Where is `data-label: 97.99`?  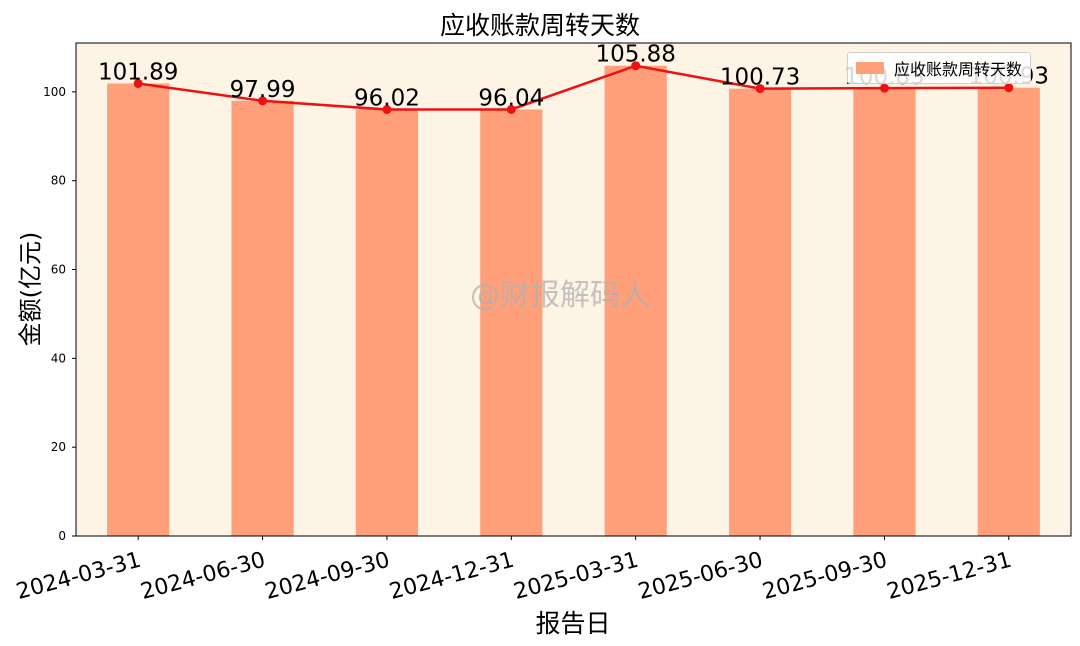
data-label: 97.99 is located at coordinates (263, 90).